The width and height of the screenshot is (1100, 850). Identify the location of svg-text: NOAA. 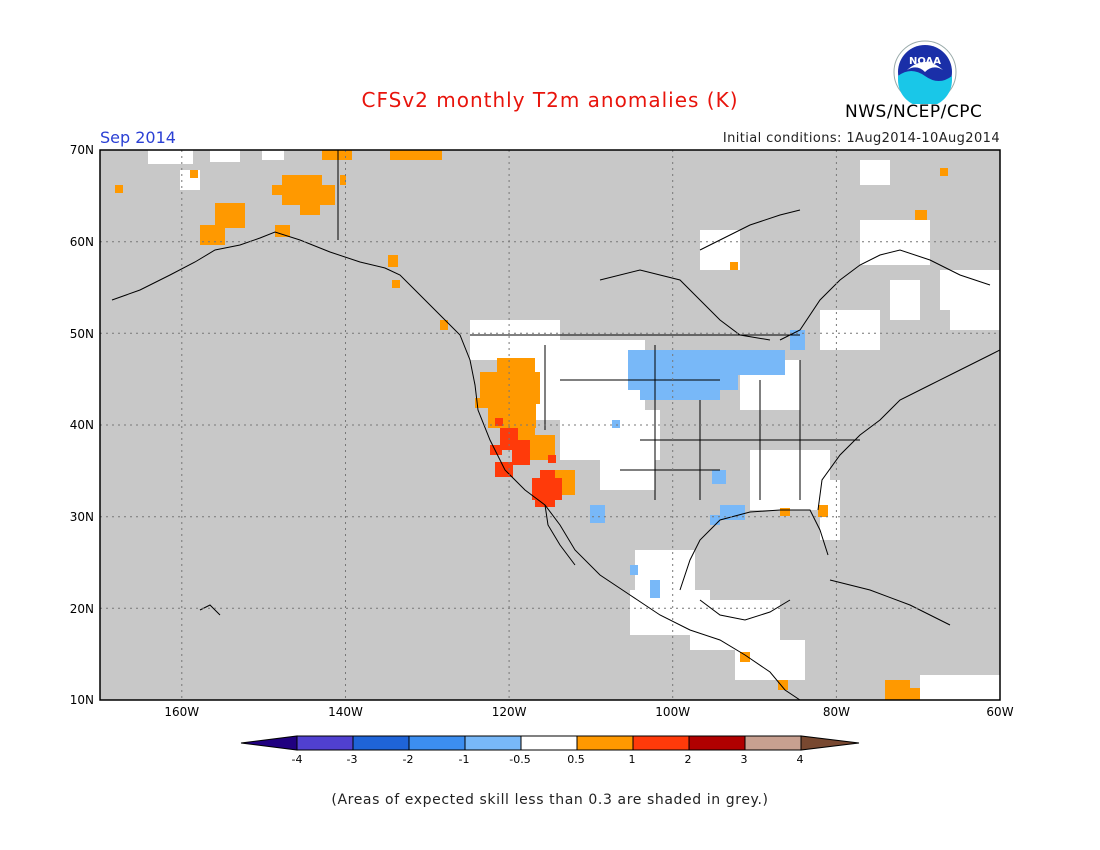
(925, 61).